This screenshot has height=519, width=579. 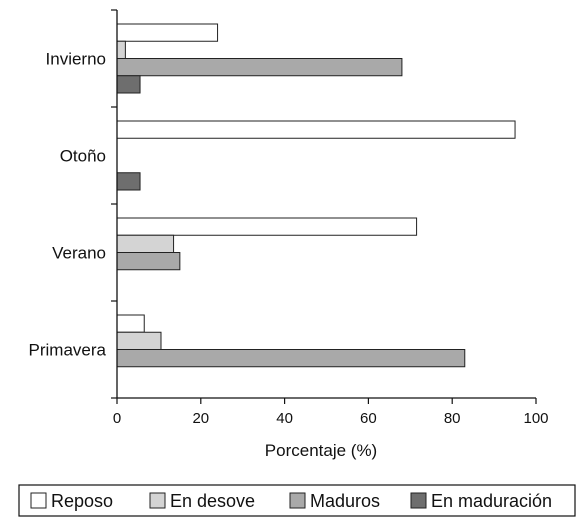 I want to click on category-label: Primavera, so click(x=68, y=350).